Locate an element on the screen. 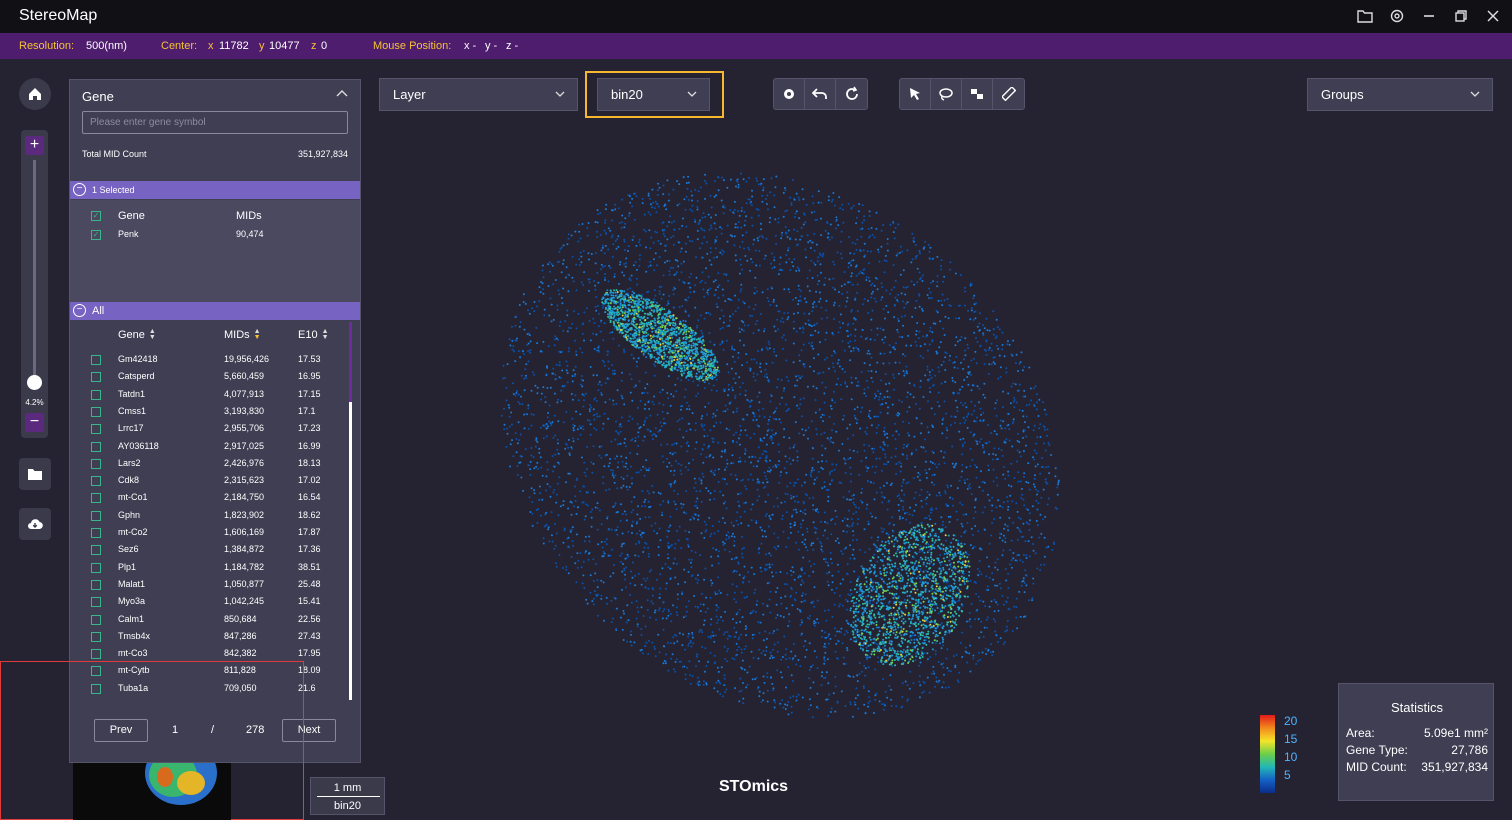 The height and width of the screenshot is (820, 1512). bin-dropdown: bin20 is located at coordinates (653, 94).